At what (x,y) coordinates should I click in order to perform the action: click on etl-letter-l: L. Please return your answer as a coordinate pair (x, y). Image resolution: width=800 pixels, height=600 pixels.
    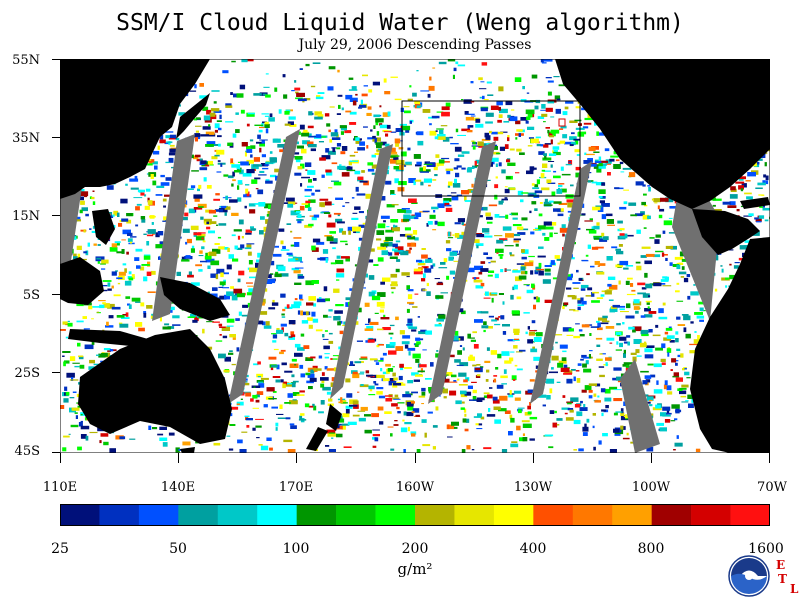
    Looking at the image, I should click on (794, 589).